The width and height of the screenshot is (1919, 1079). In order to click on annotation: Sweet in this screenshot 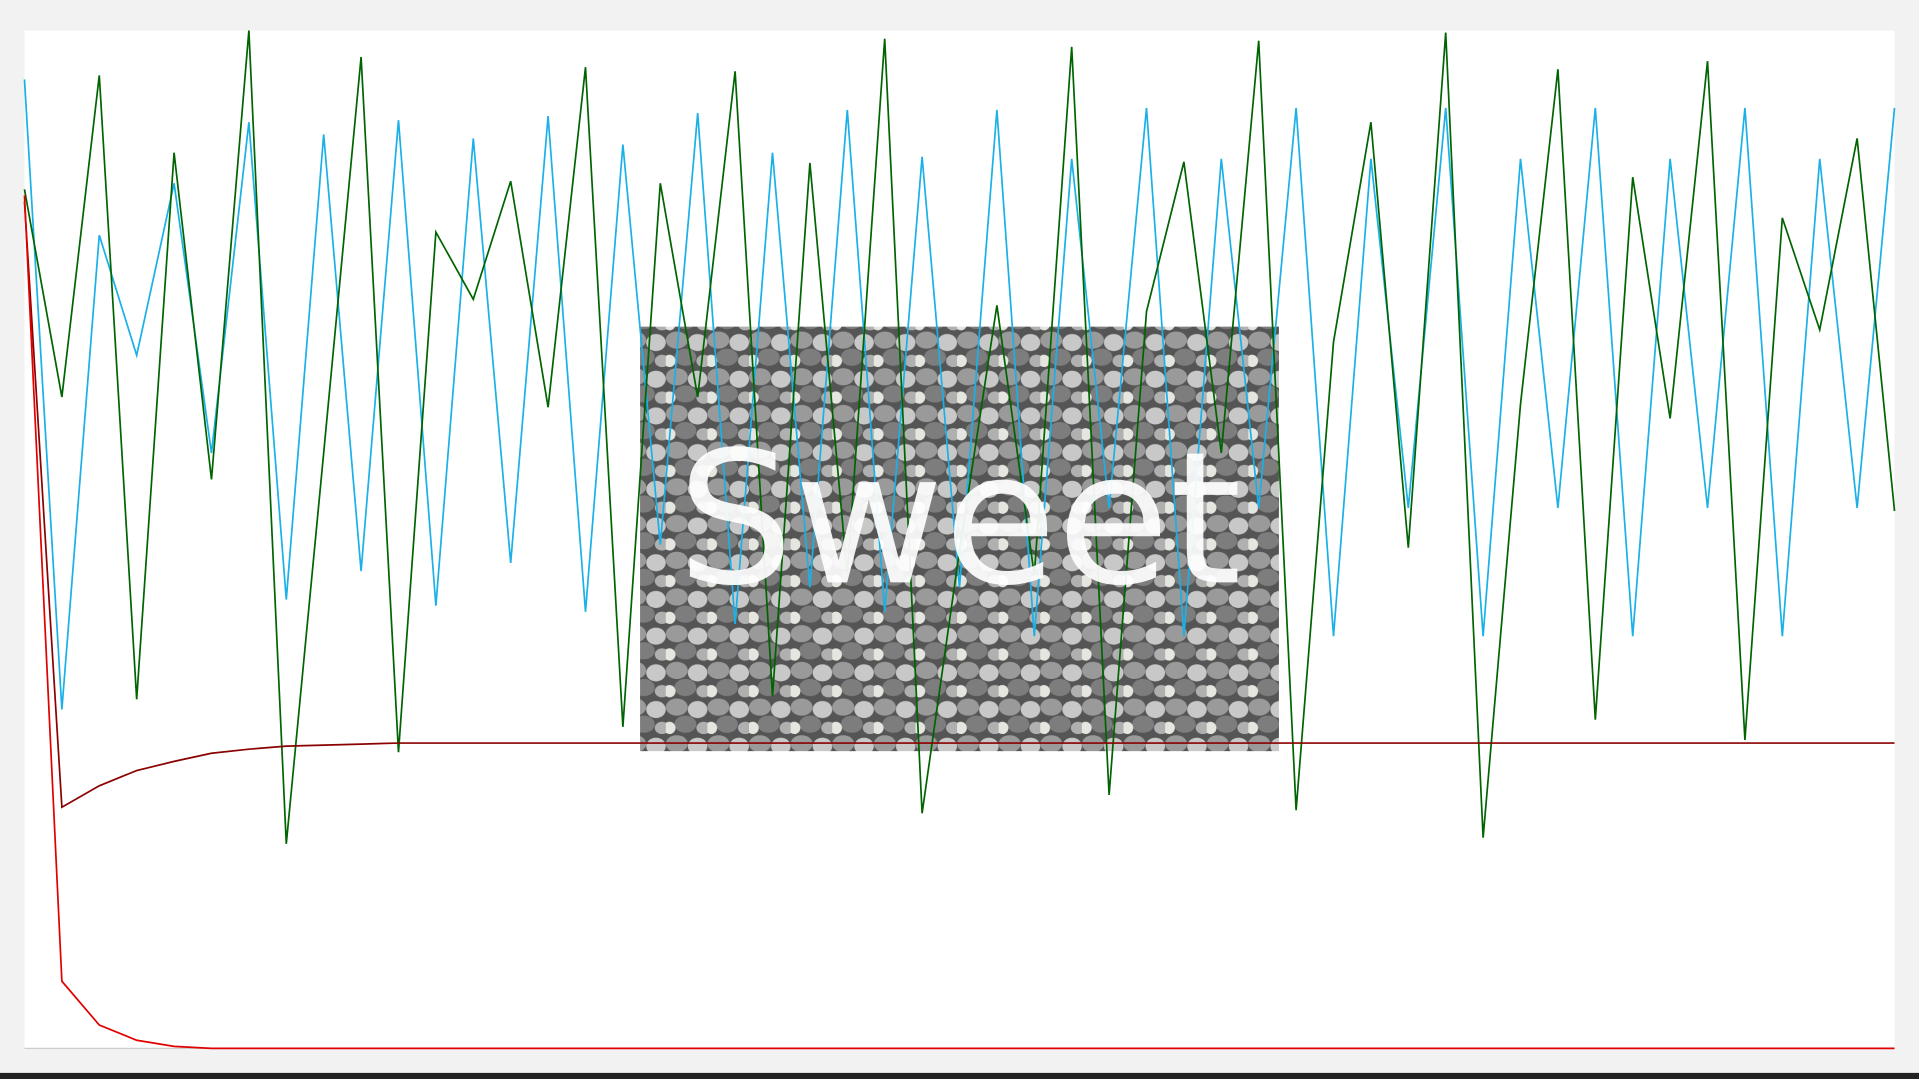, I will do `click(959, 519)`.